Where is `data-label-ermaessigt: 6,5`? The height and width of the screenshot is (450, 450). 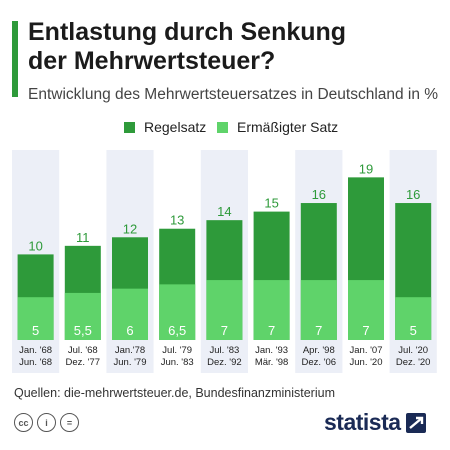 data-label-ermaessigt: 6,5 is located at coordinates (177, 330).